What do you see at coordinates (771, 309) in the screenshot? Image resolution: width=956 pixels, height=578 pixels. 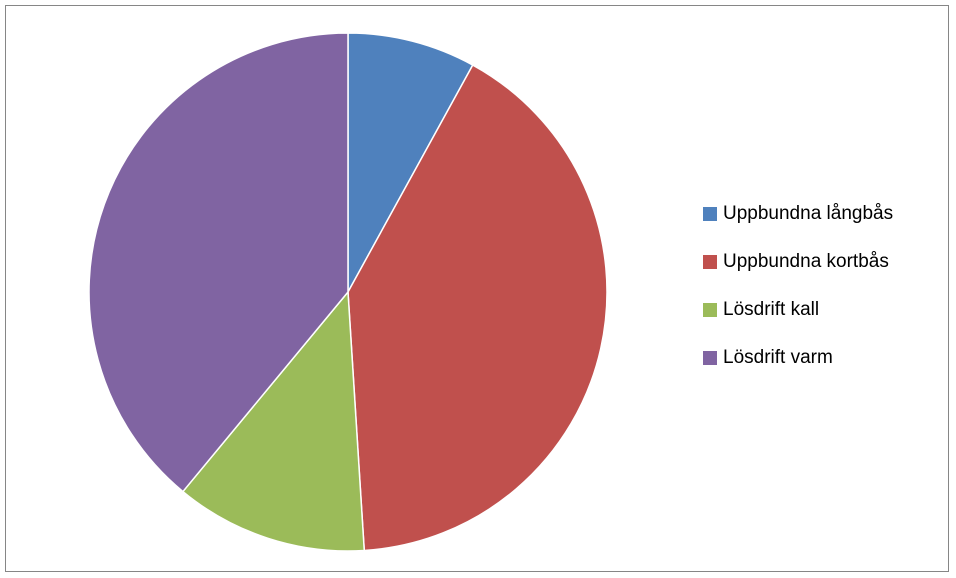 I see `legend-label: Lösdrift kall` at bounding box center [771, 309].